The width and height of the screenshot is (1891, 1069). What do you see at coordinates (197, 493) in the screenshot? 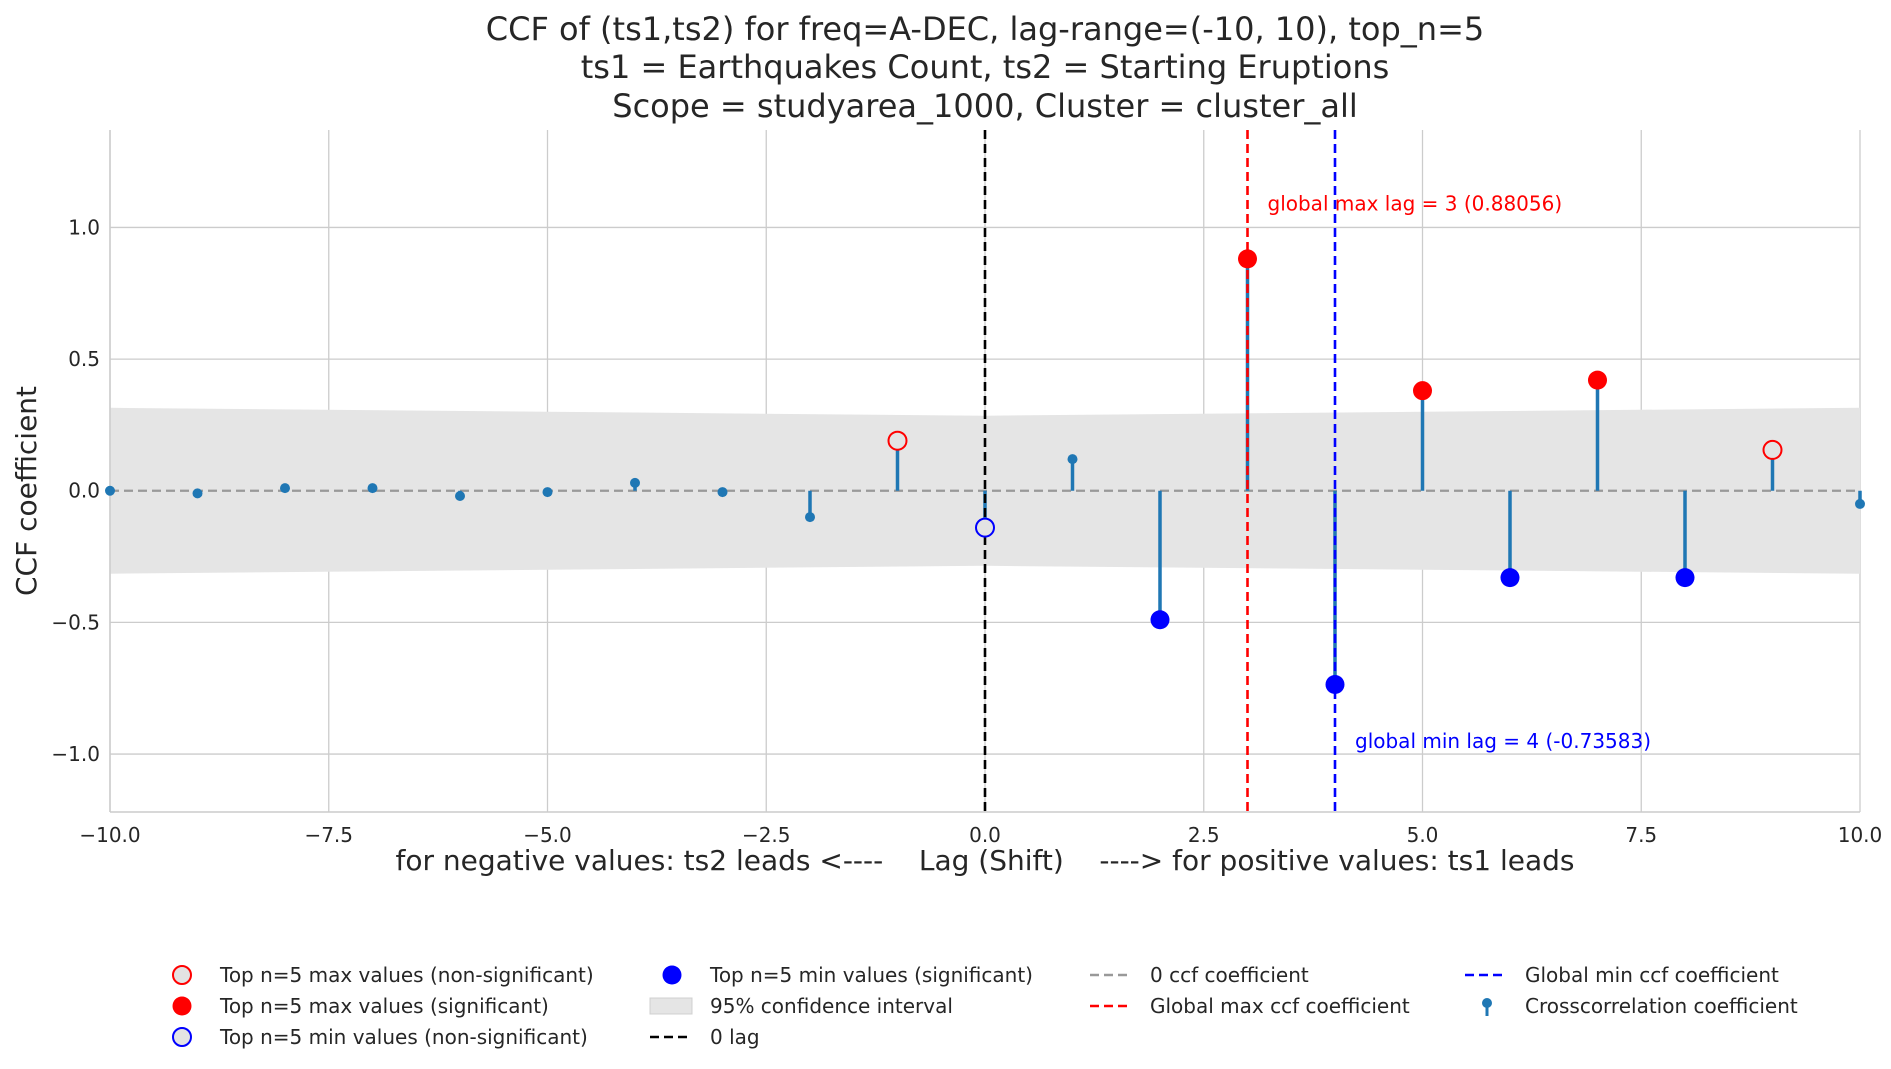
I see `ccf-marker-lag--9` at bounding box center [197, 493].